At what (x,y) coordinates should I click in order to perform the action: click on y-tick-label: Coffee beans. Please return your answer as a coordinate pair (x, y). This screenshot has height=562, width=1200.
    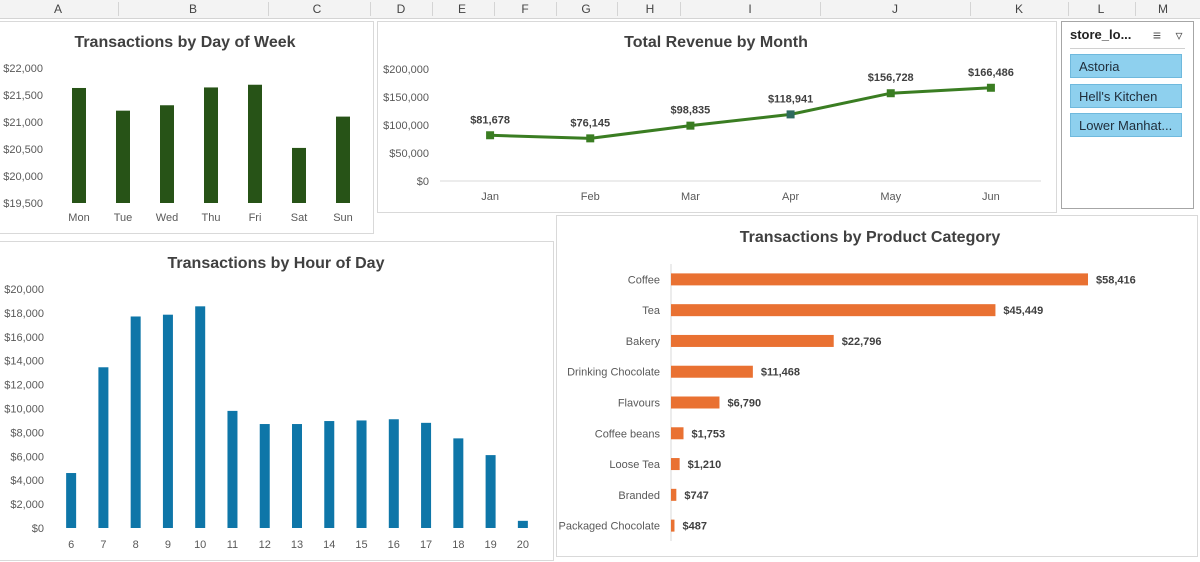
    Looking at the image, I should click on (628, 434).